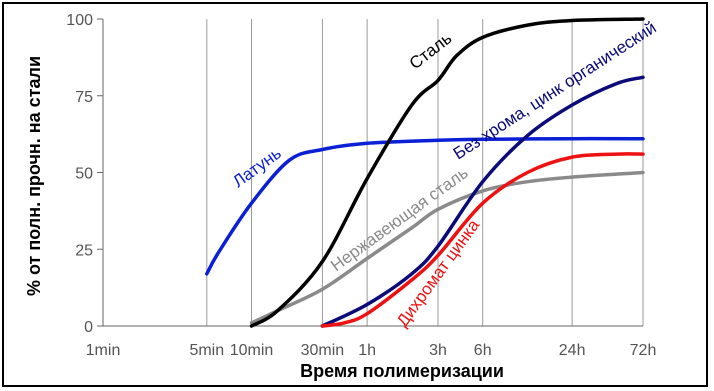  What do you see at coordinates (84, 250) in the screenshot?
I see `y-tick-label: 25` at bounding box center [84, 250].